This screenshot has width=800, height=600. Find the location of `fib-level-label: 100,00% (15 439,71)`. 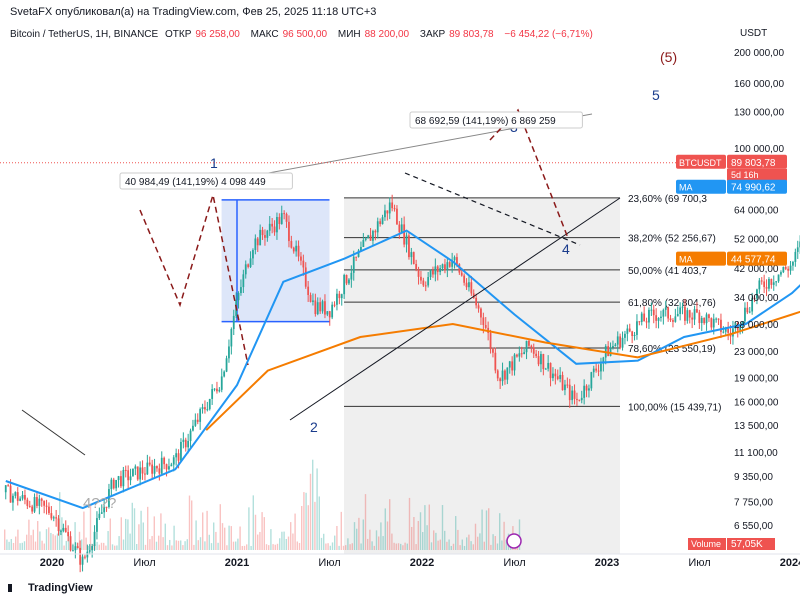

fib-level-label: 100,00% (15 439,71) is located at coordinates (674, 407).